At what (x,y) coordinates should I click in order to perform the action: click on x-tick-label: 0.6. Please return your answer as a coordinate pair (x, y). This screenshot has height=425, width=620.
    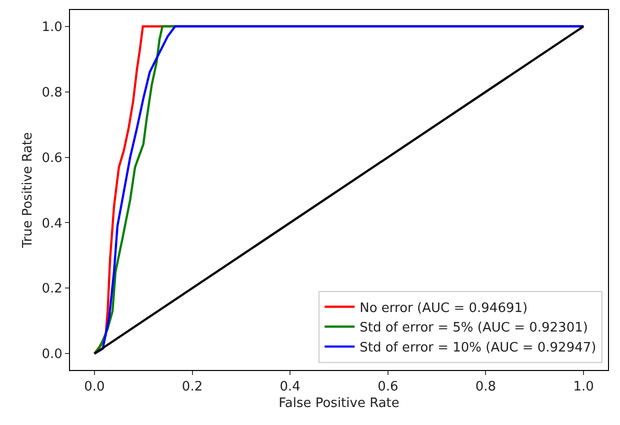
    Looking at the image, I should click on (388, 387).